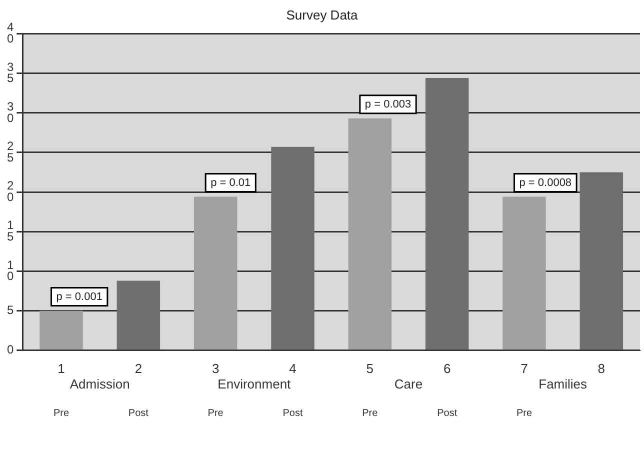 This screenshot has width=644, height=450. What do you see at coordinates (138, 368) in the screenshot?
I see `x-tick-label: 2` at bounding box center [138, 368].